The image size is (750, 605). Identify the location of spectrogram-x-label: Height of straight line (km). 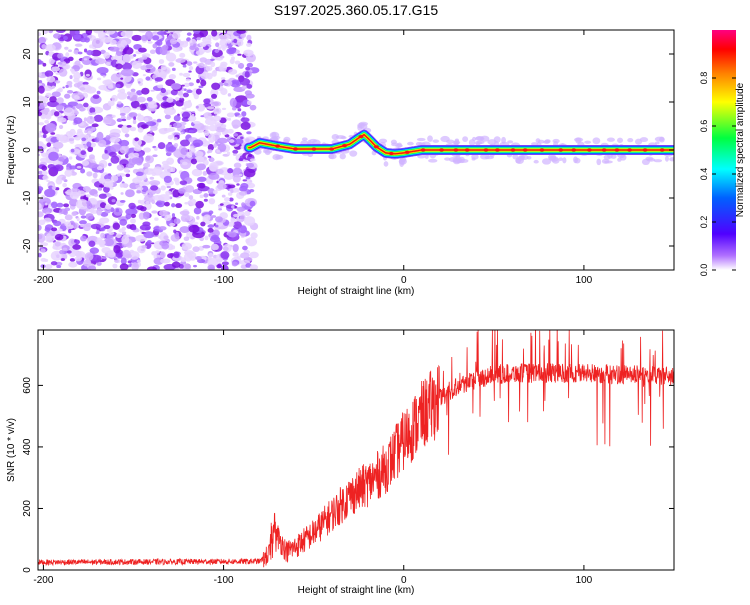
(356, 291).